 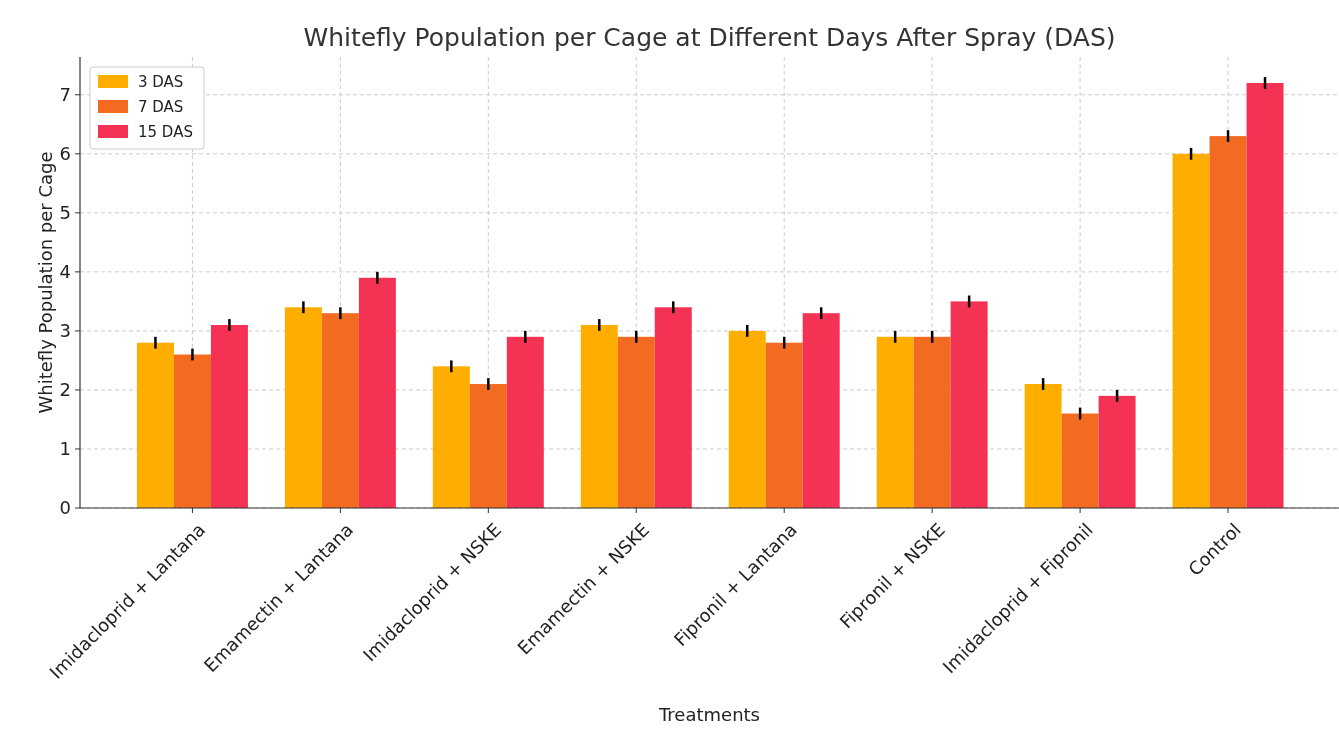 What do you see at coordinates (65, 272) in the screenshot?
I see `y-tick-label: 4` at bounding box center [65, 272].